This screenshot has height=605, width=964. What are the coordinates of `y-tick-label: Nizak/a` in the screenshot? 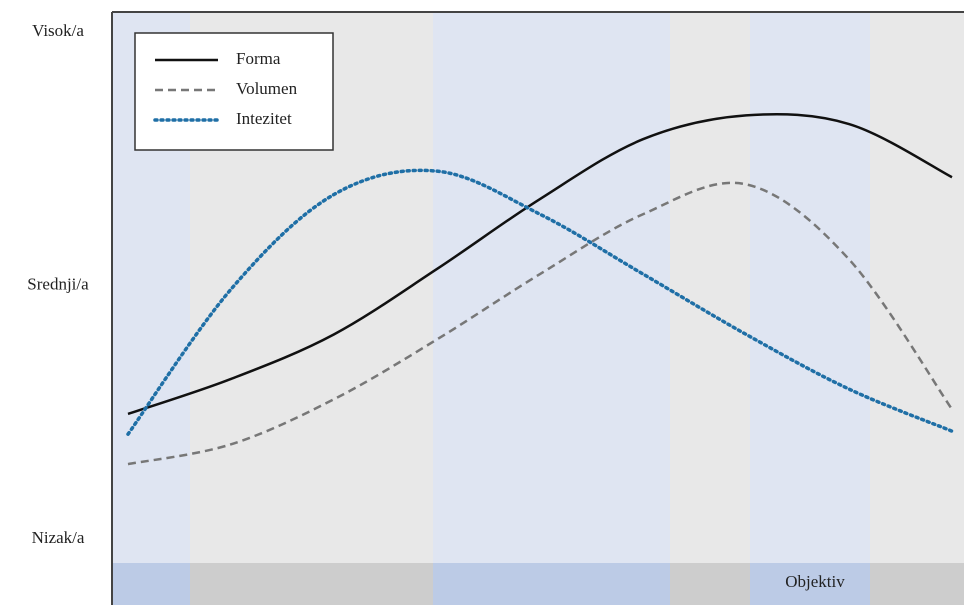 It's located at (58, 537).